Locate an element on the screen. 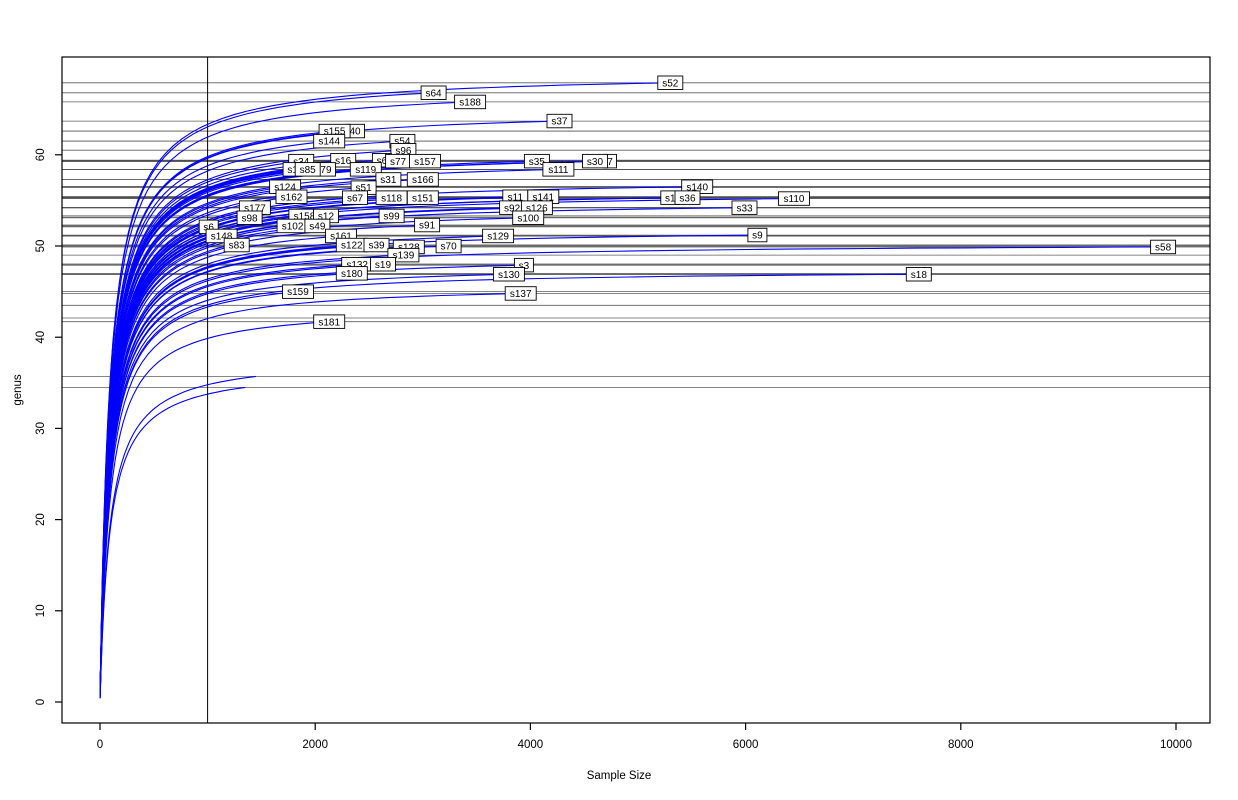  sample-label-text: s70 is located at coordinates (449, 247).